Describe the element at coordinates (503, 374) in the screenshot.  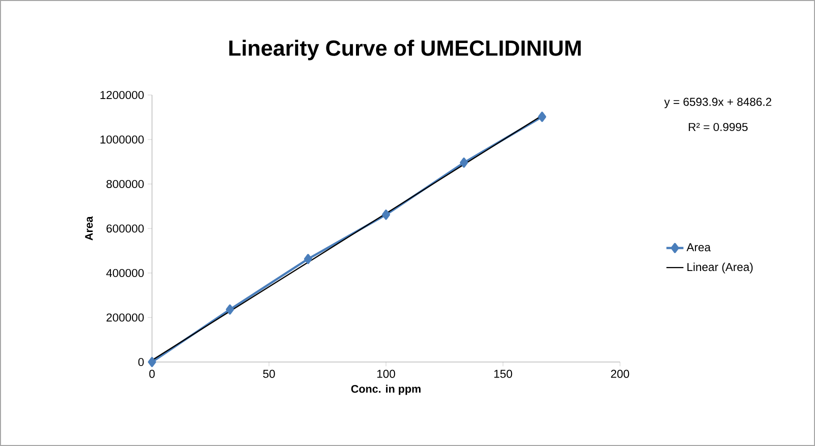
I see `x-tick-label: 150` at that location.